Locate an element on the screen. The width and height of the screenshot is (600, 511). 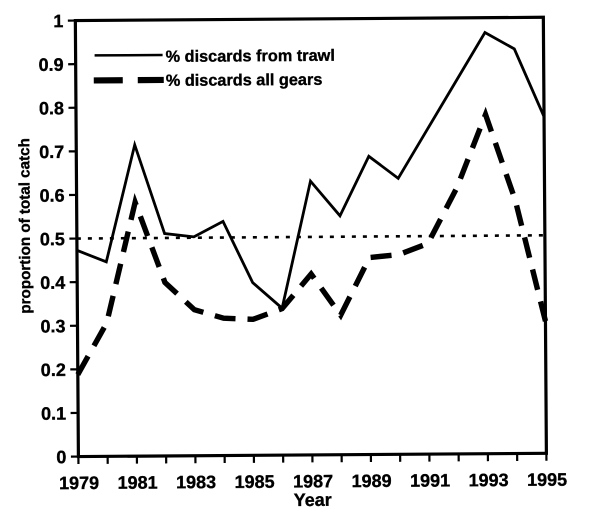
svg-text: Year is located at coordinates (313, 500).